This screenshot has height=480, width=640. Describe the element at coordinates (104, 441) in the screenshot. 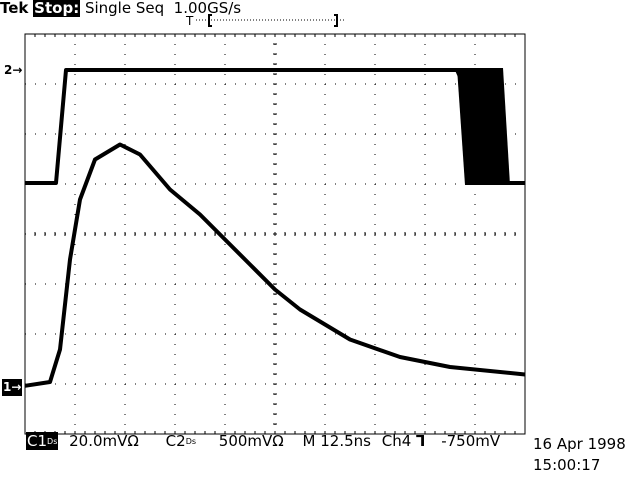

I see `ch1-scale: 20.0mVΩ` at that location.